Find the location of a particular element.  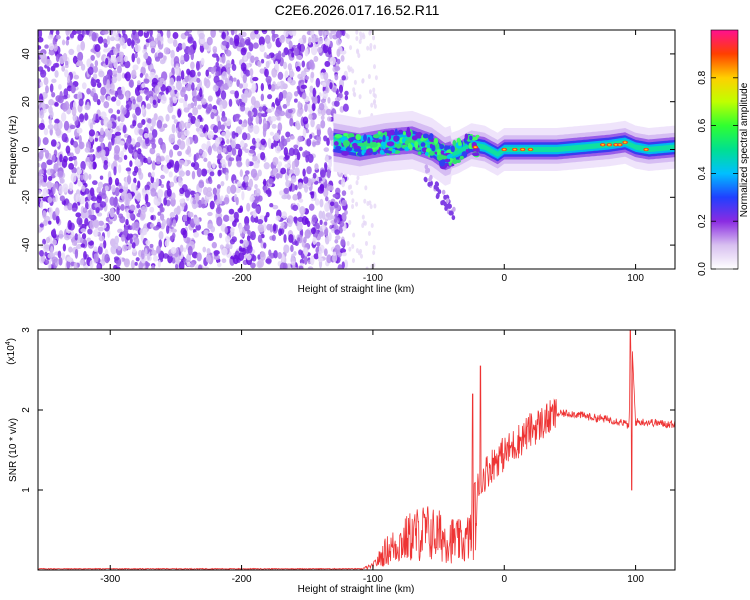

x-tick-label: -300 is located at coordinates (110, 278).